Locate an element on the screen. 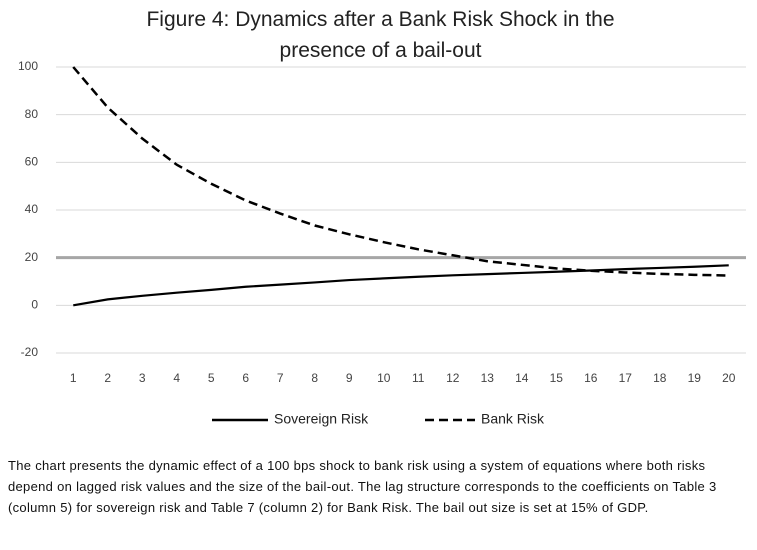  x-tick-label: 14 is located at coordinates (522, 378).